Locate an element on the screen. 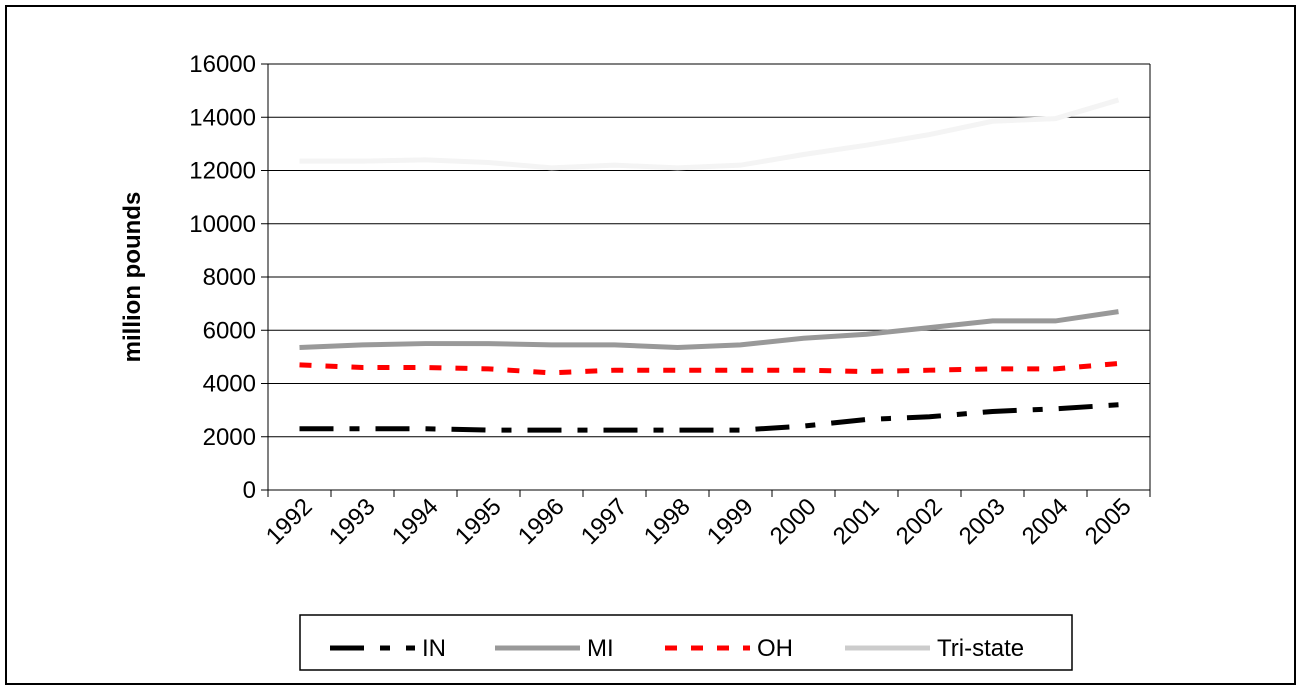 The image size is (1301, 695). legend-label: MI is located at coordinates (600, 648).